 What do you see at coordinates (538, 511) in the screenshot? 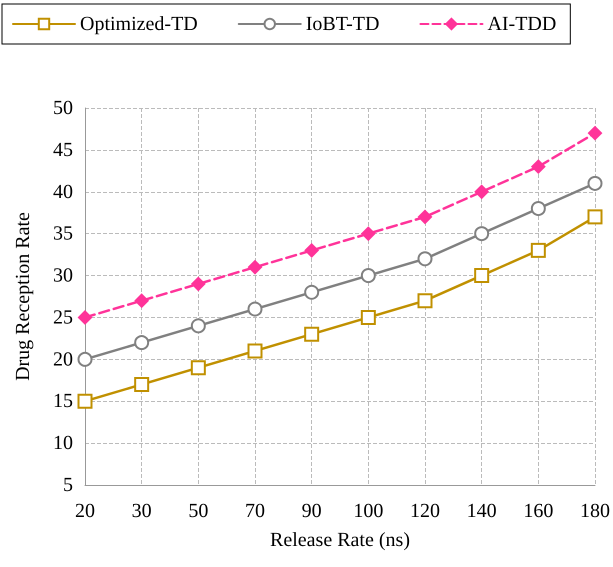
I see `x-tick-label: 160` at bounding box center [538, 511].